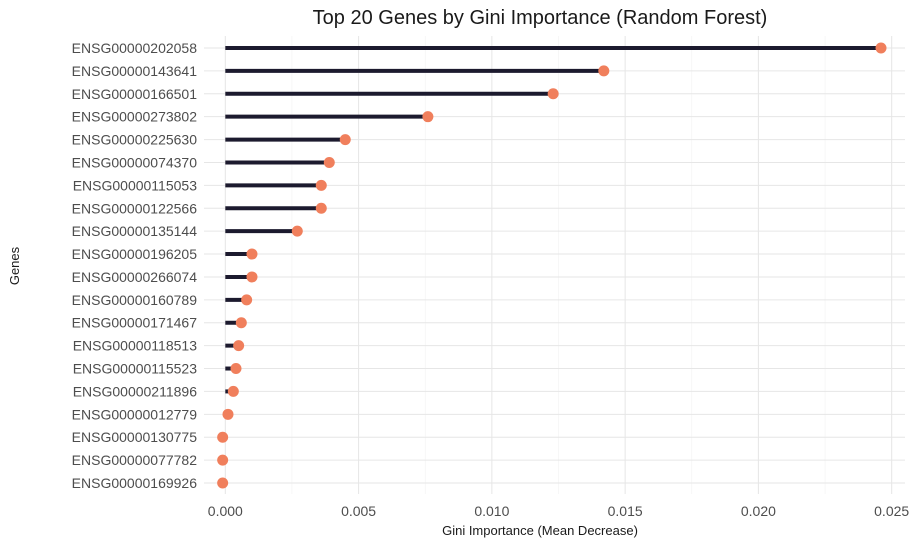 Image resolution: width=911 pixels, height=546 pixels. Describe the element at coordinates (135, 277) in the screenshot. I see `y-tick-label: ENSG00000266074` at that location.